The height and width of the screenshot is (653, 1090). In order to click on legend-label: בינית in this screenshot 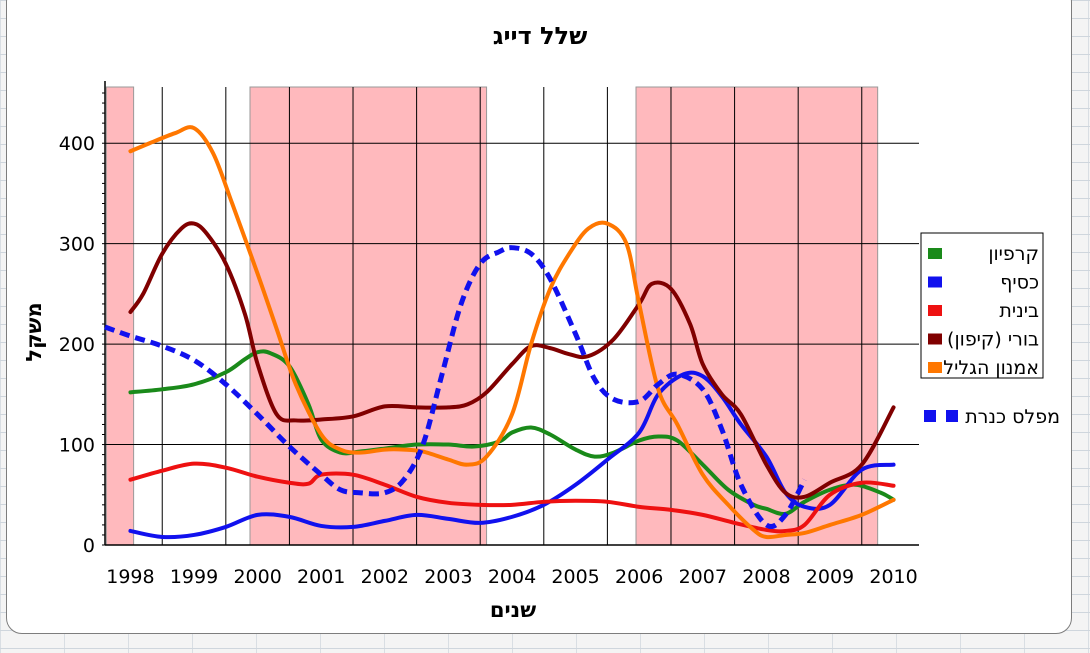, I will do `click(1019, 311)`.